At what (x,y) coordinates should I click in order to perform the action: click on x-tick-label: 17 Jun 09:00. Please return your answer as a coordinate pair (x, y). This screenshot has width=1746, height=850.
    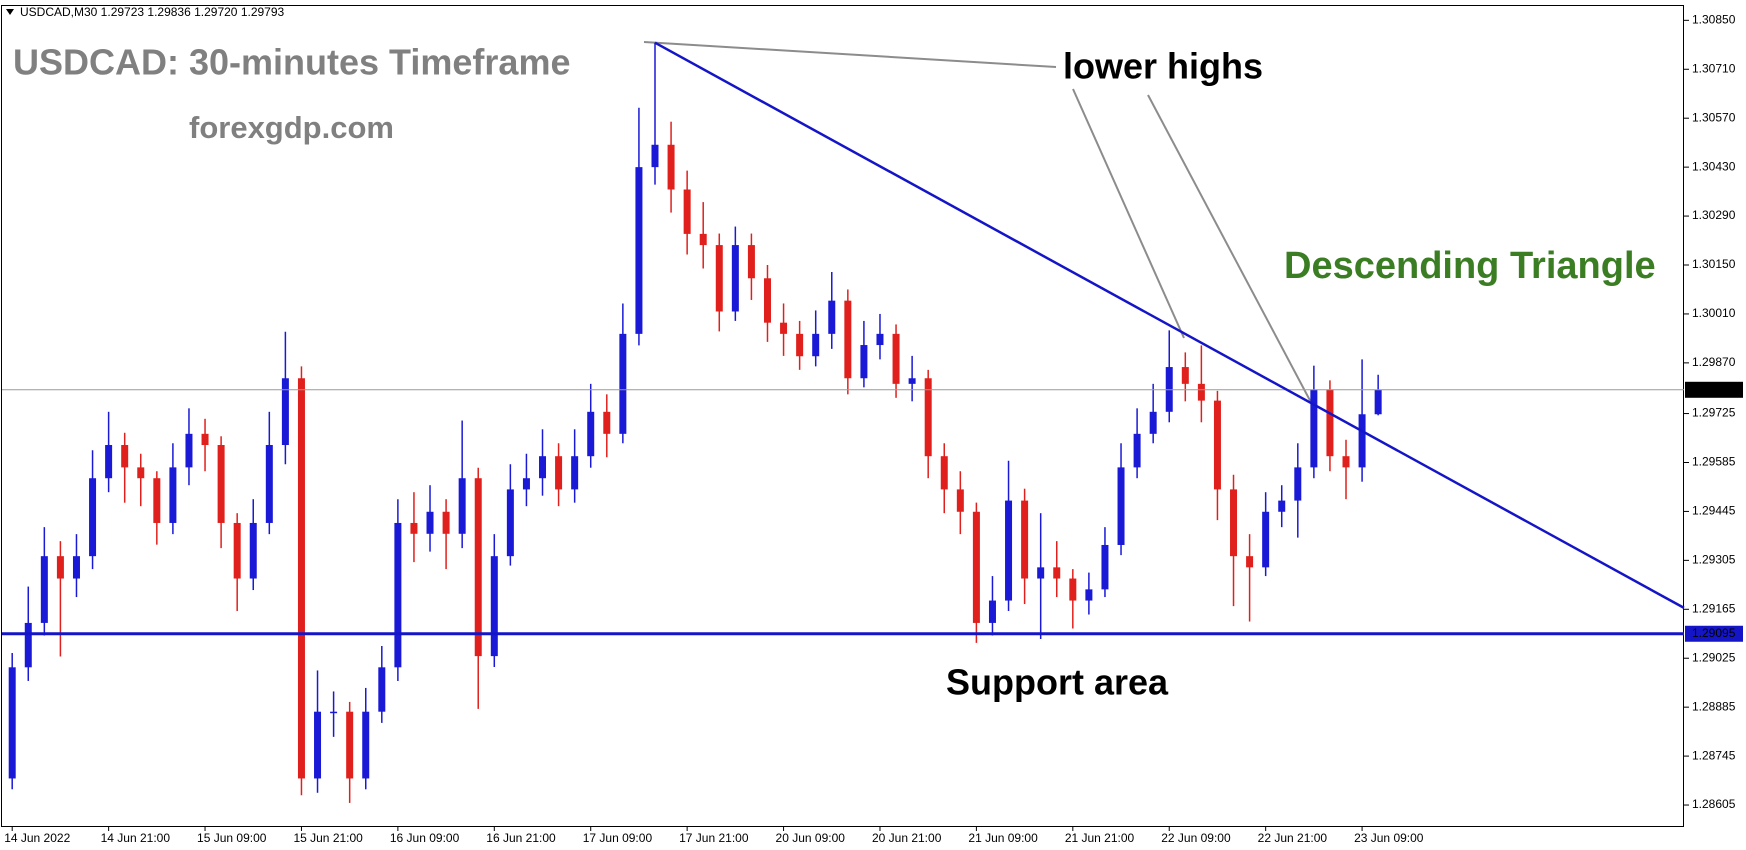
    Looking at the image, I should click on (618, 838).